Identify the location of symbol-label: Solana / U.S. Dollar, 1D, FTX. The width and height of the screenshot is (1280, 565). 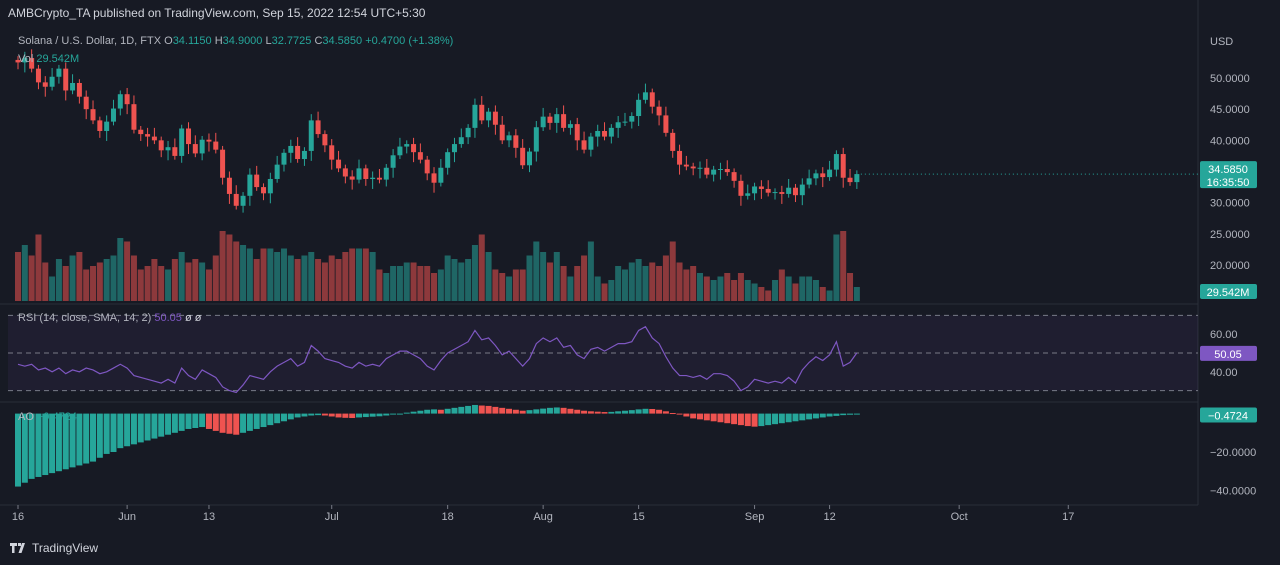
(90, 41).